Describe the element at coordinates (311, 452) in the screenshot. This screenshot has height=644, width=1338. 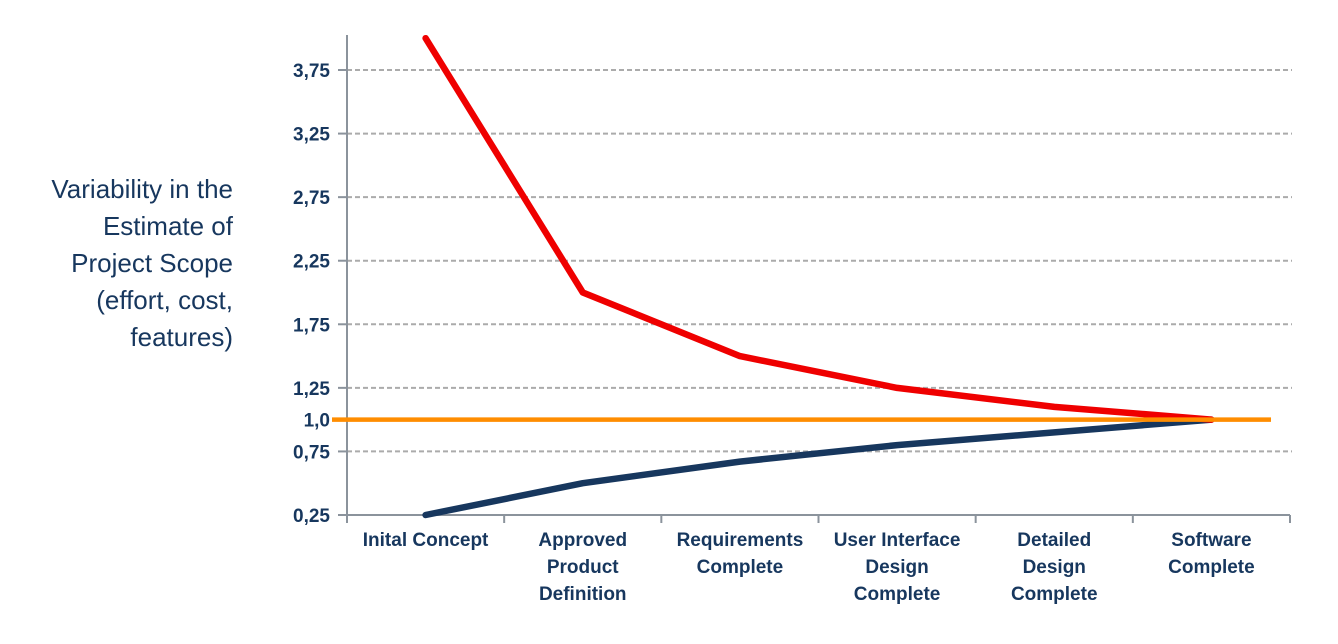
I see `y-axis-tick-label: 0,75` at that location.